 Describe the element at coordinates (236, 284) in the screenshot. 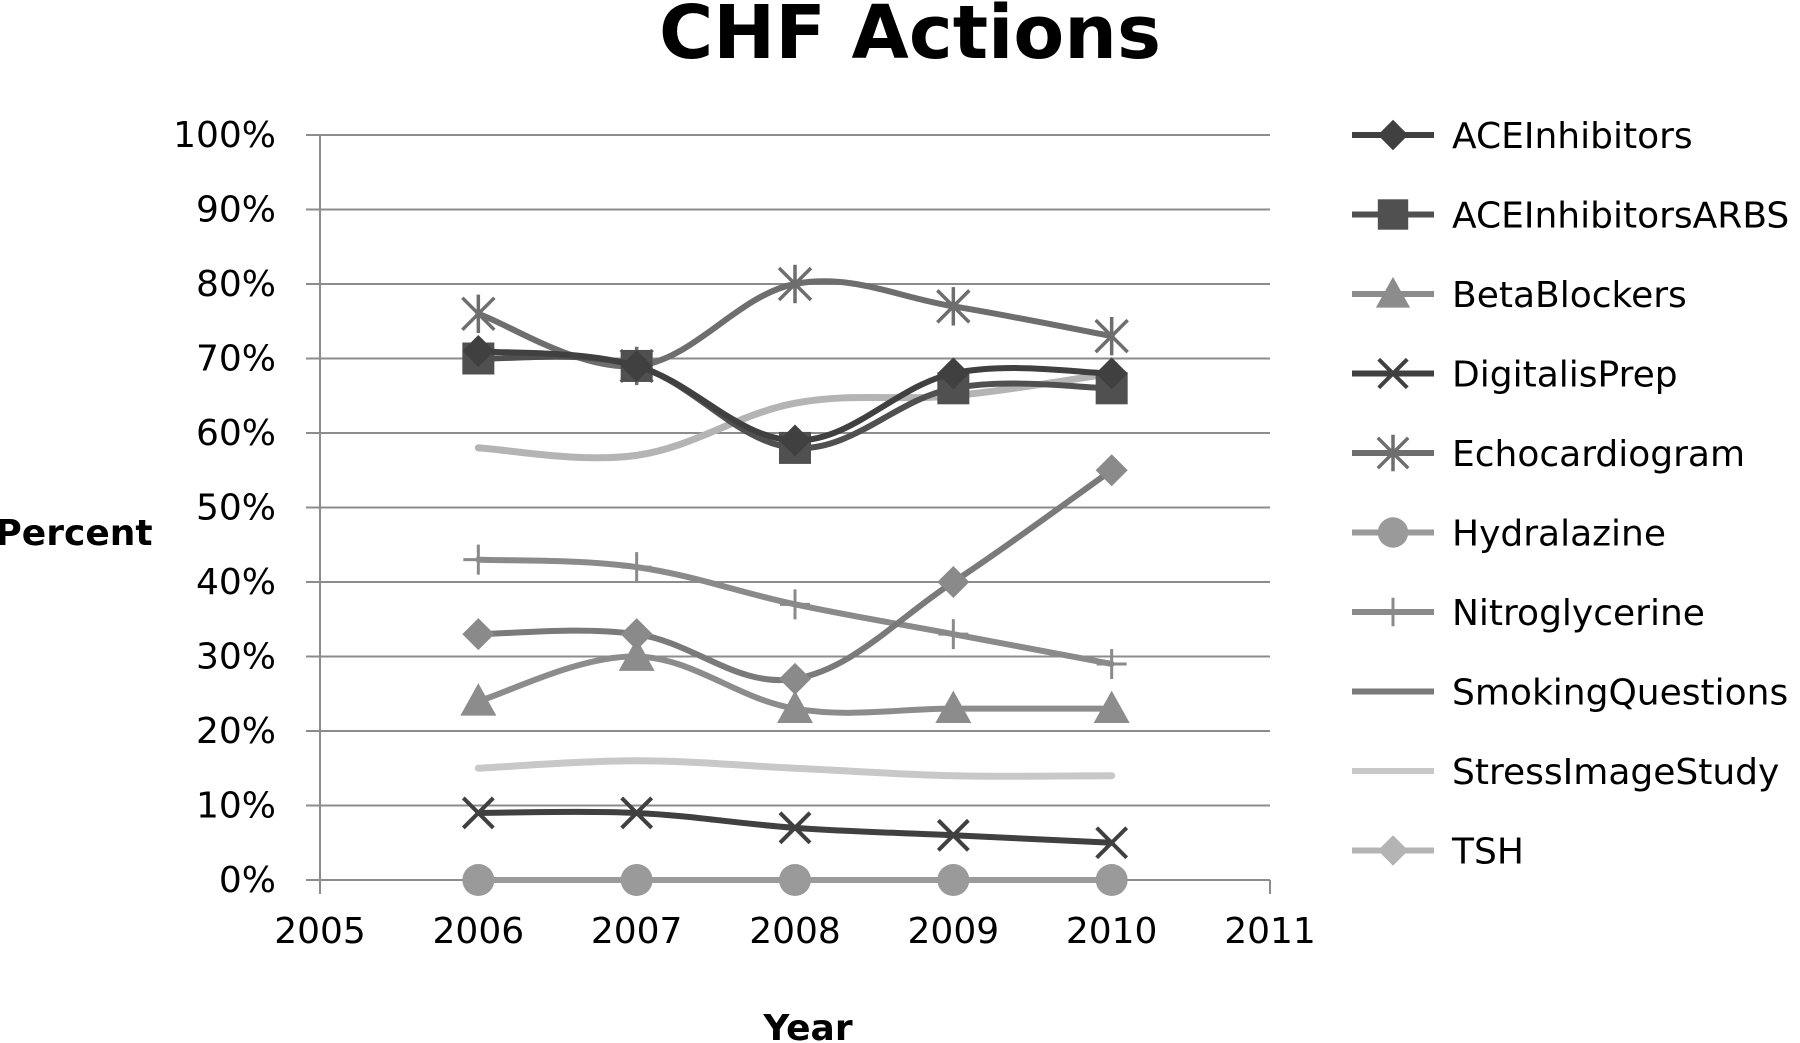

I see `y-tick-label: 80%` at that location.